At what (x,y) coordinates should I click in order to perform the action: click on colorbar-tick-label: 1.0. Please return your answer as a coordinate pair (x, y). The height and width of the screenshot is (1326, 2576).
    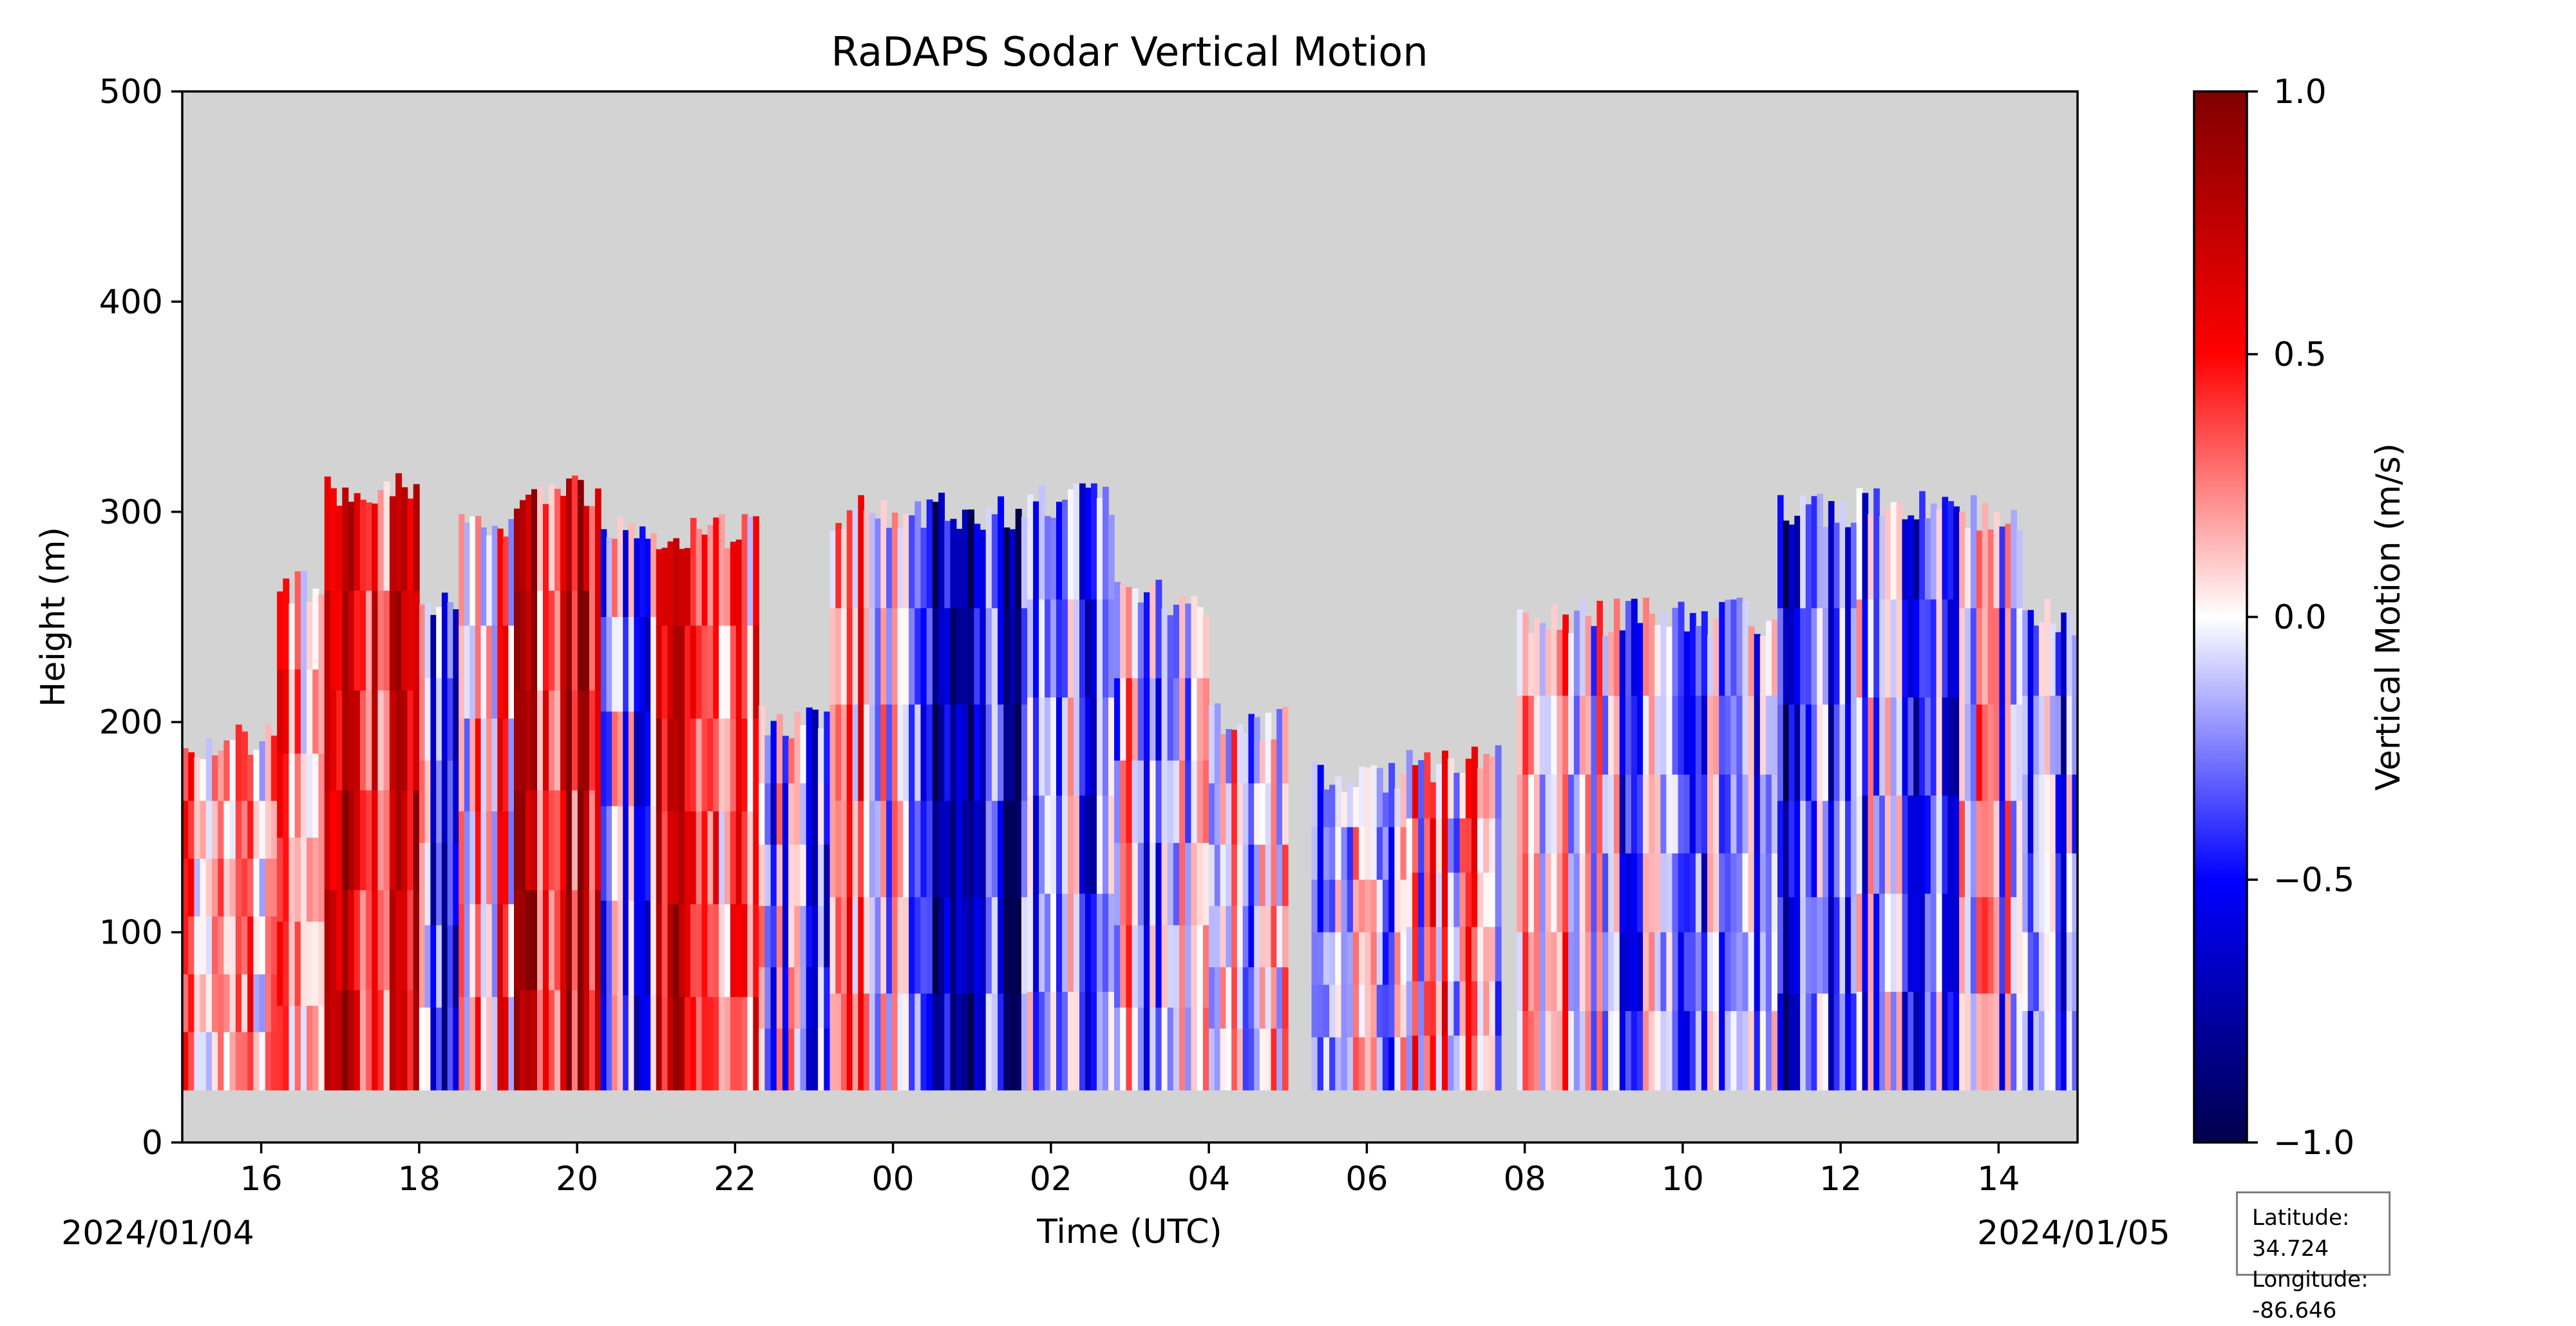
    Looking at the image, I should click on (2300, 92).